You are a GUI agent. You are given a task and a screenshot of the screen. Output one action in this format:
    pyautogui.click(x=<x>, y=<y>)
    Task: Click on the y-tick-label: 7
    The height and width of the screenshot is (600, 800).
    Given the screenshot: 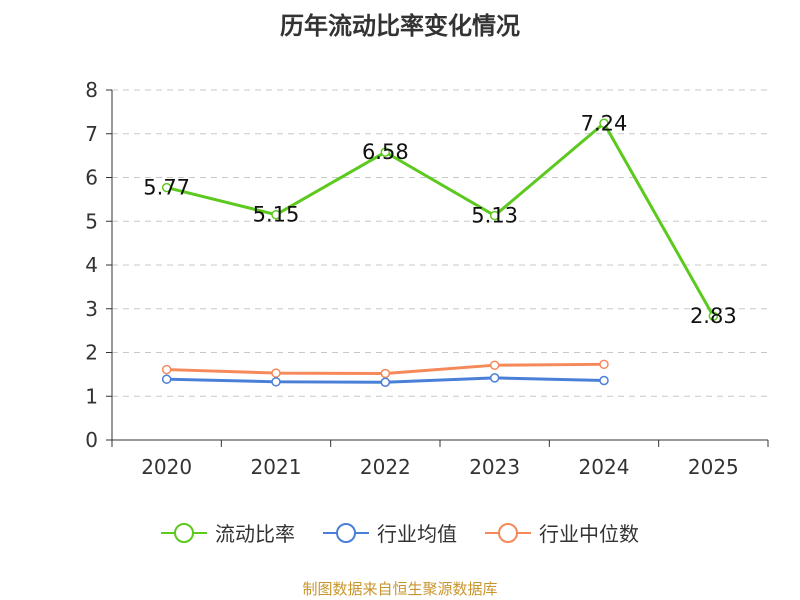 What is the action you would take?
    pyautogui.click(x=91, y=134)
    